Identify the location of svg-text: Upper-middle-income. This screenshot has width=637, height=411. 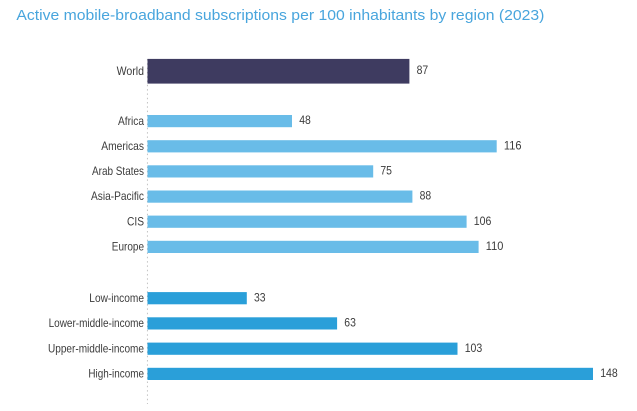
(96, 348).